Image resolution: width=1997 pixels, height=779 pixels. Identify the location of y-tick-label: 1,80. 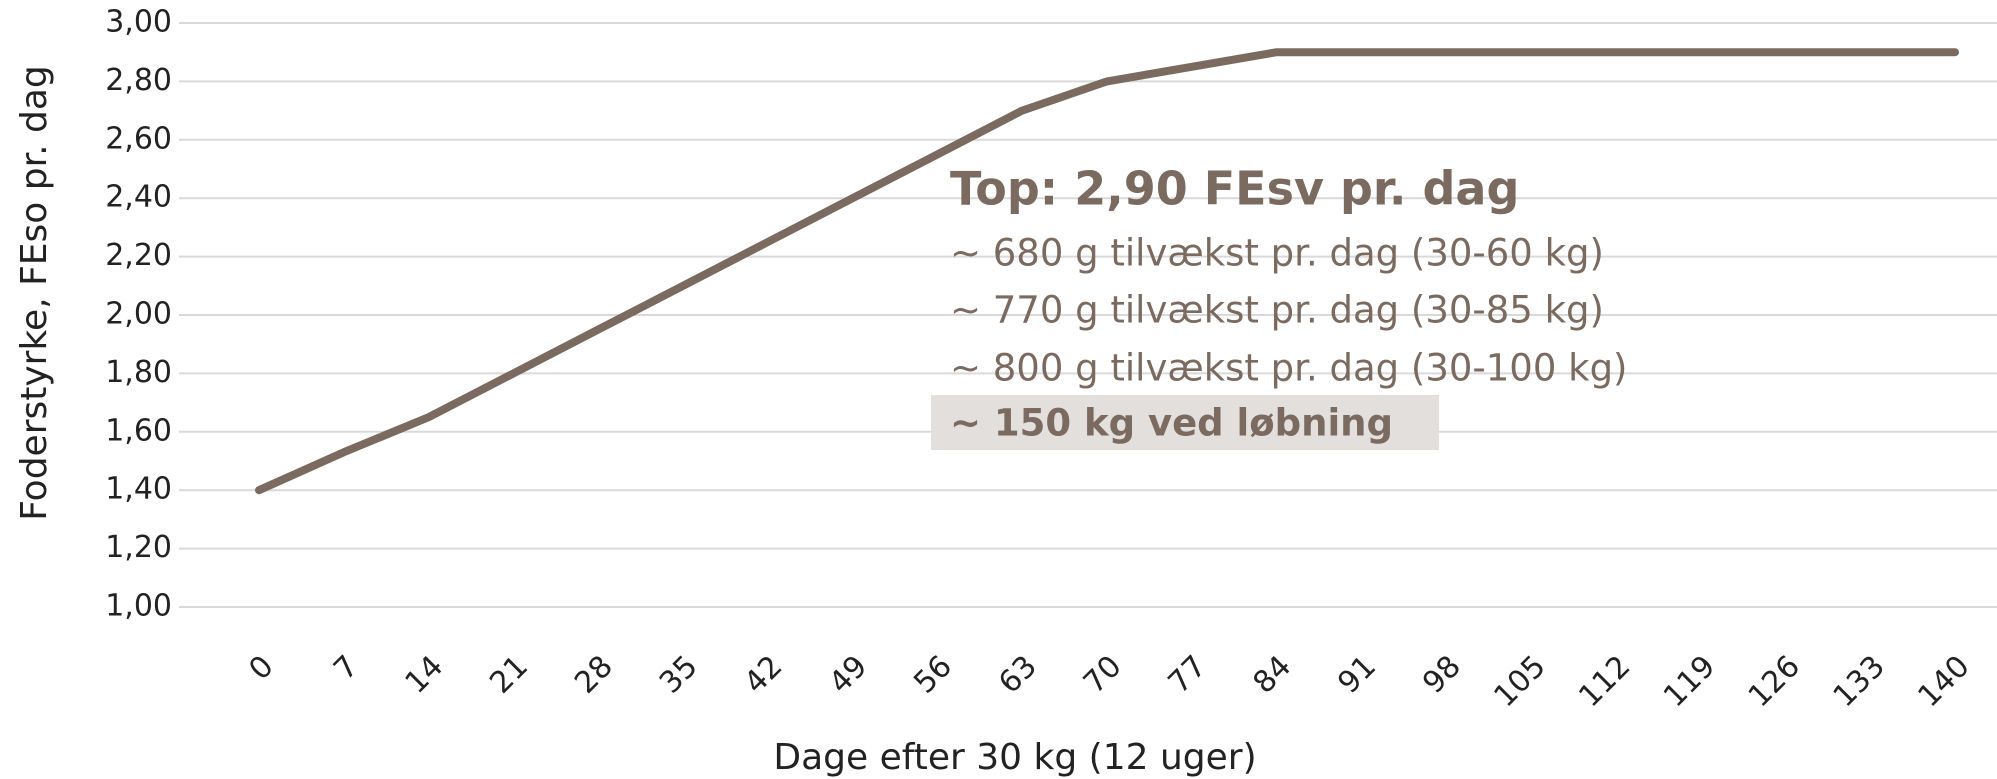
(138, 372).